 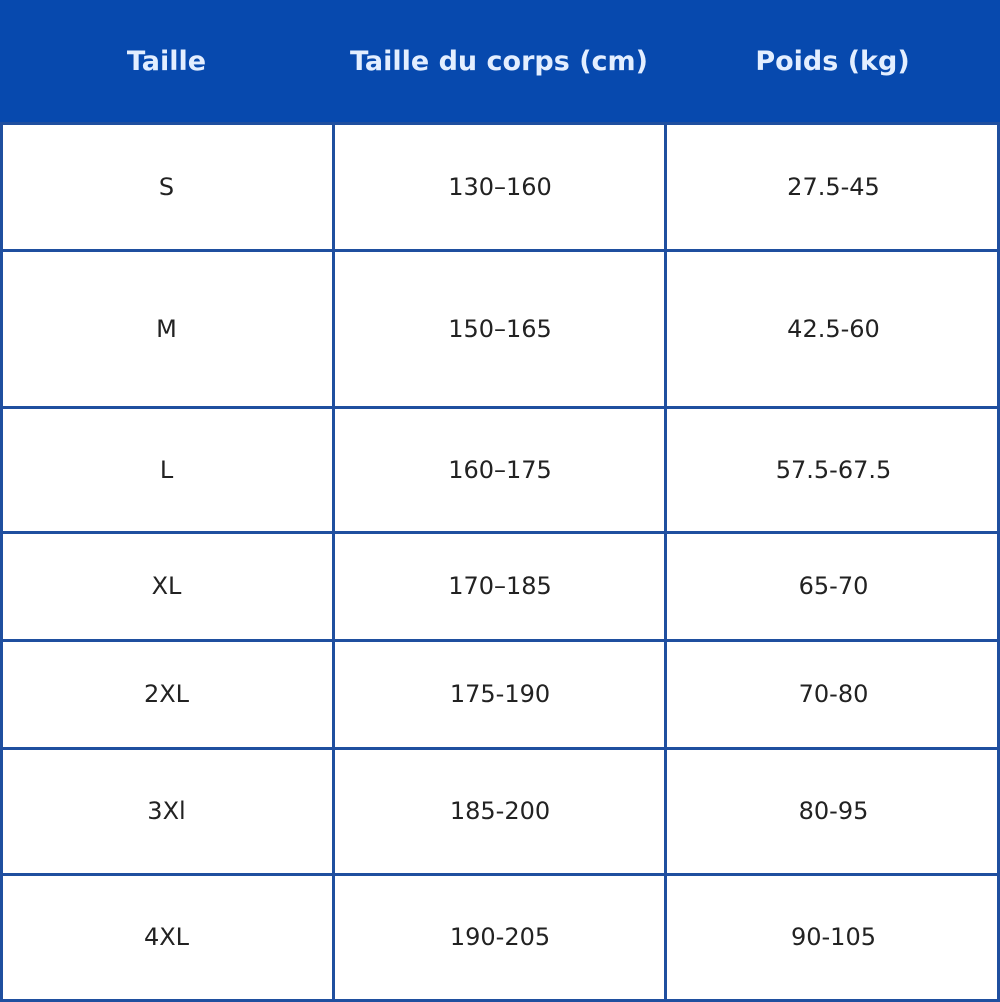 I want to click on cell-weight: 80-95, so click(x=833, y=811).